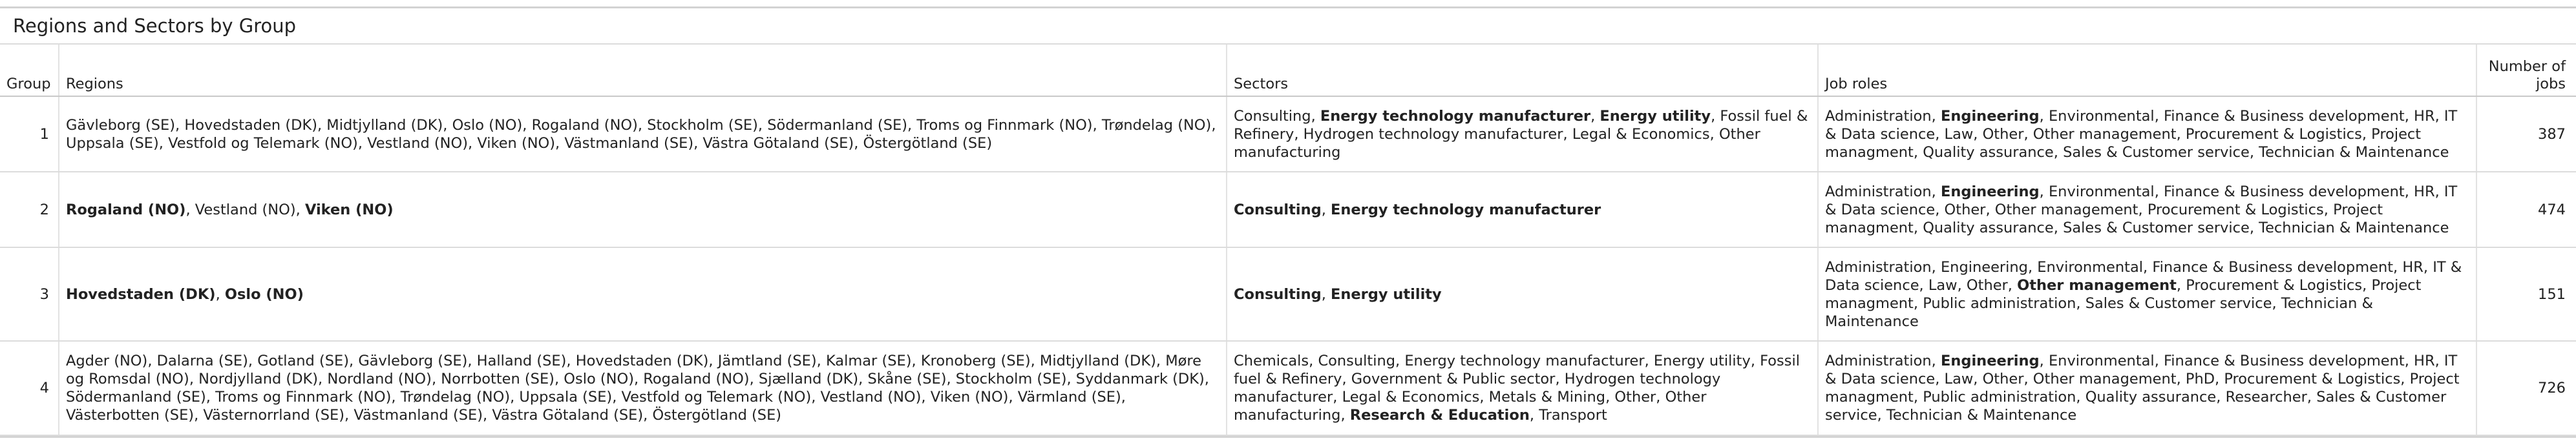  I want to click on header-number-of-jobs: Number of jobs, so click(2526, 71).